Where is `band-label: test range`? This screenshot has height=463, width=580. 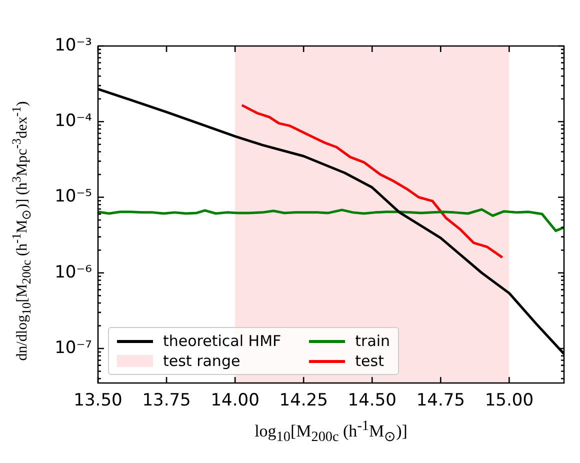 band-label: test range is located at coordinates (201, 361).